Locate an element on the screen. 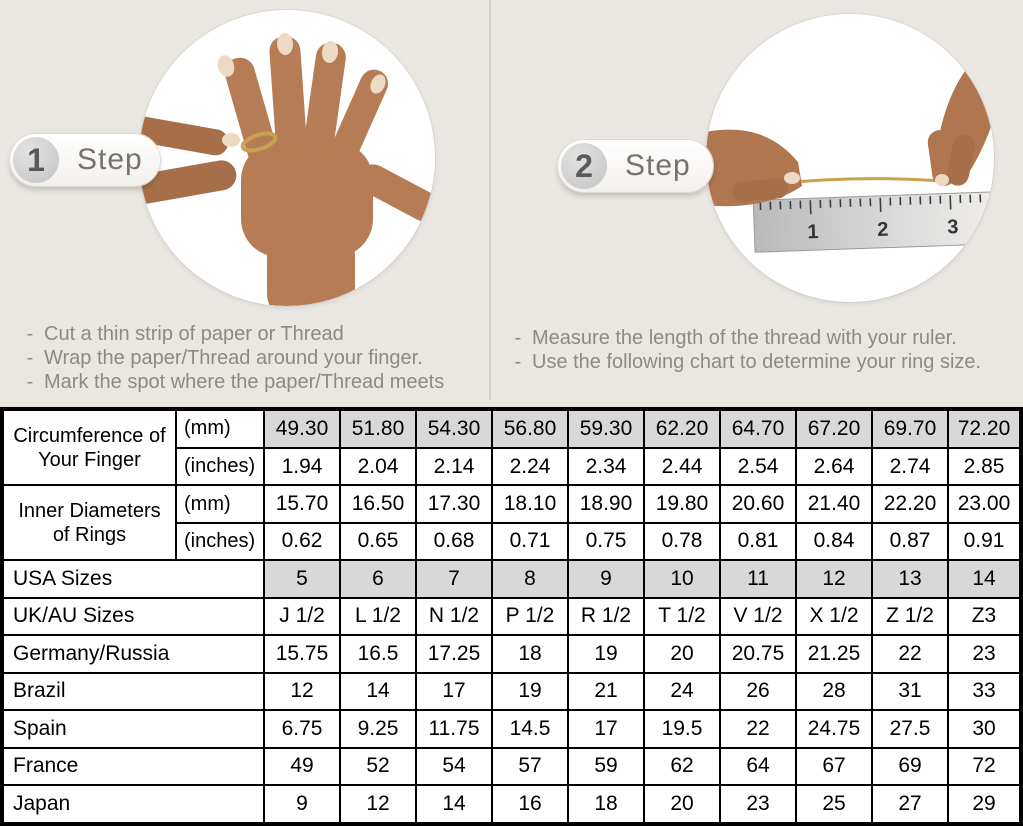 This screenshot has height=826, width=1023. table-row-label: Brazil is located at coordinates (133, 691).